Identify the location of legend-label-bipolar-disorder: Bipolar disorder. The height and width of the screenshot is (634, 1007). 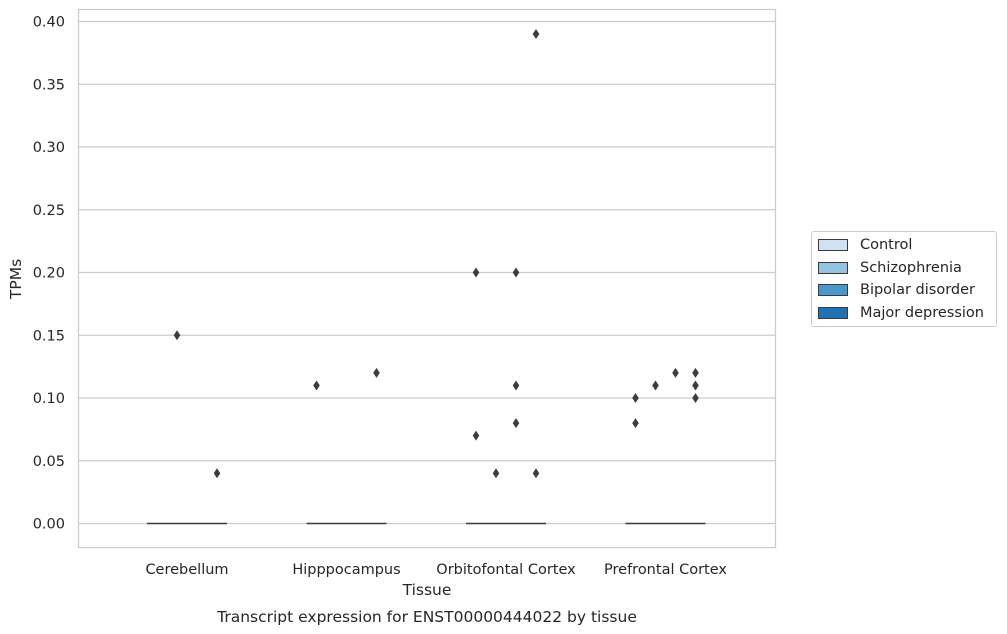
(917, 290).